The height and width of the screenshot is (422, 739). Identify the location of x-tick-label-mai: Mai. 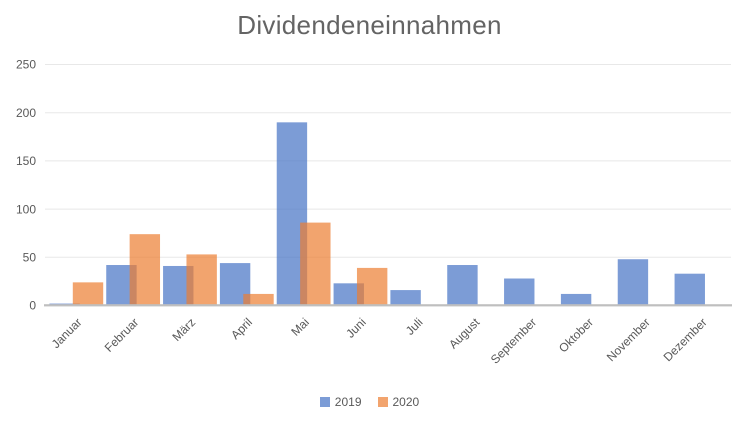
(300, 327).